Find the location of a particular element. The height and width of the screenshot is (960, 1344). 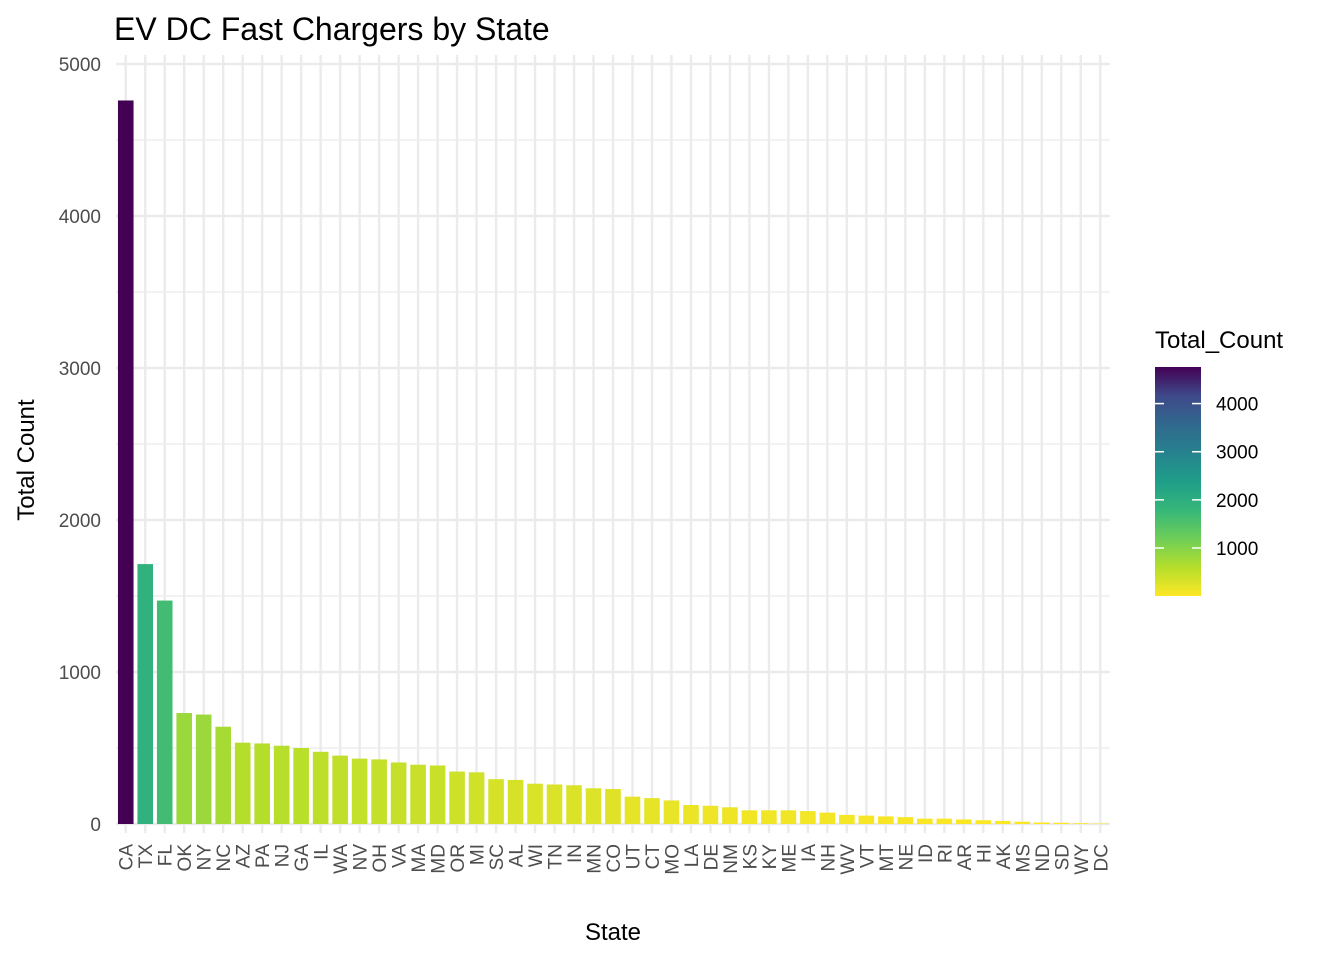

bar-nh is located at coordinates (827, 818).